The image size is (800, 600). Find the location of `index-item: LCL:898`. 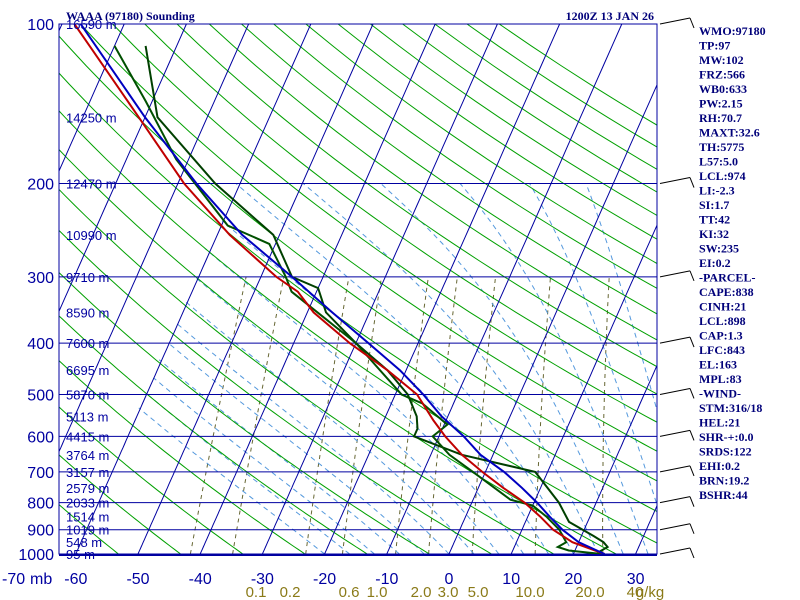

index-item: LCL:898 is located at coordinates (722, 321).